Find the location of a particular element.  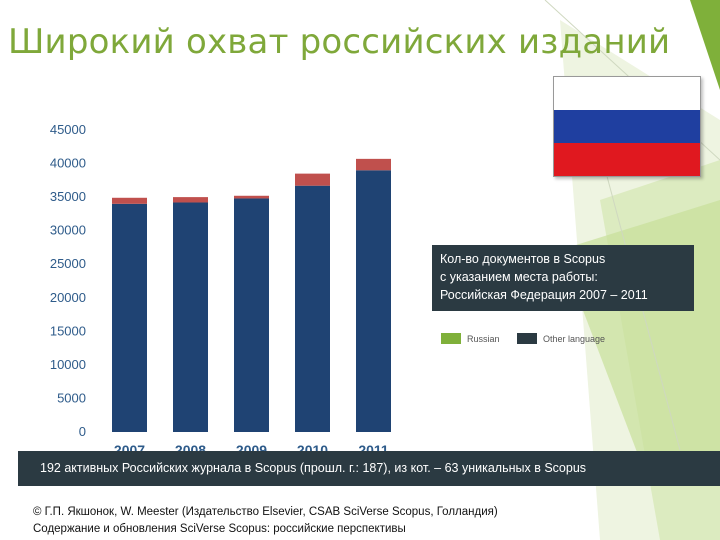

y-tick-label: 40000 is located at coordinates (68, 163).